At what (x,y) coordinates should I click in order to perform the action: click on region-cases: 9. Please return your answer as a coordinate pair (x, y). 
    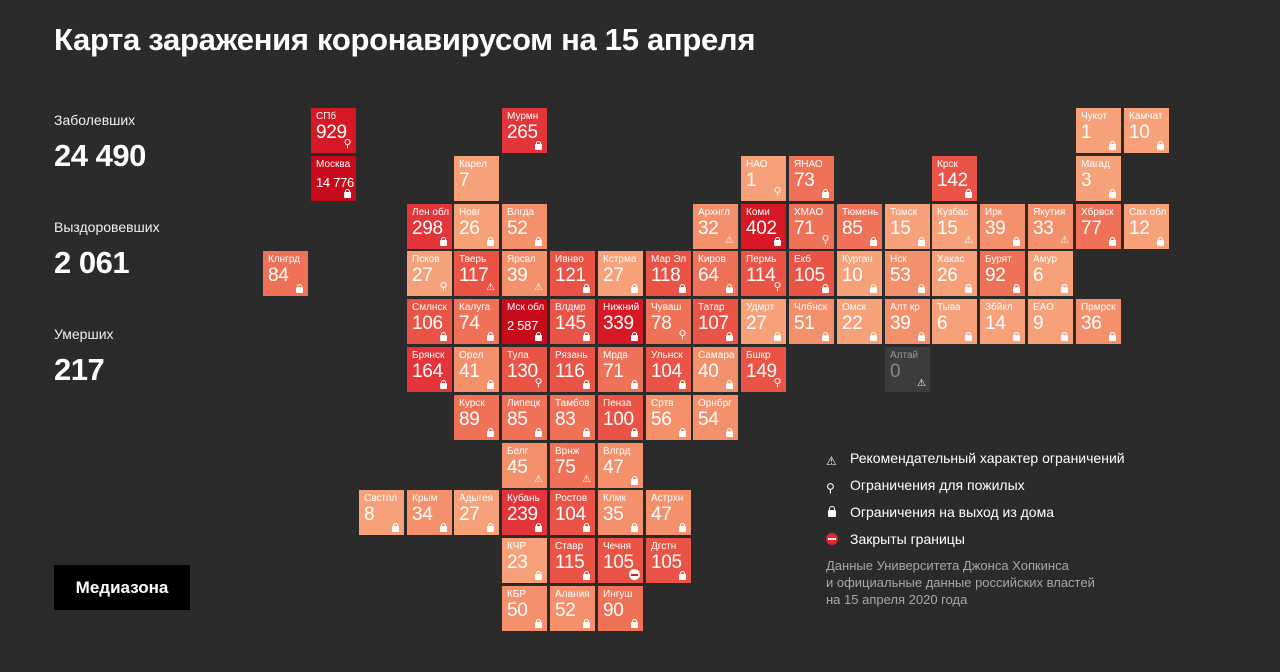
    Looking at the image, I should click on (1038, 323).